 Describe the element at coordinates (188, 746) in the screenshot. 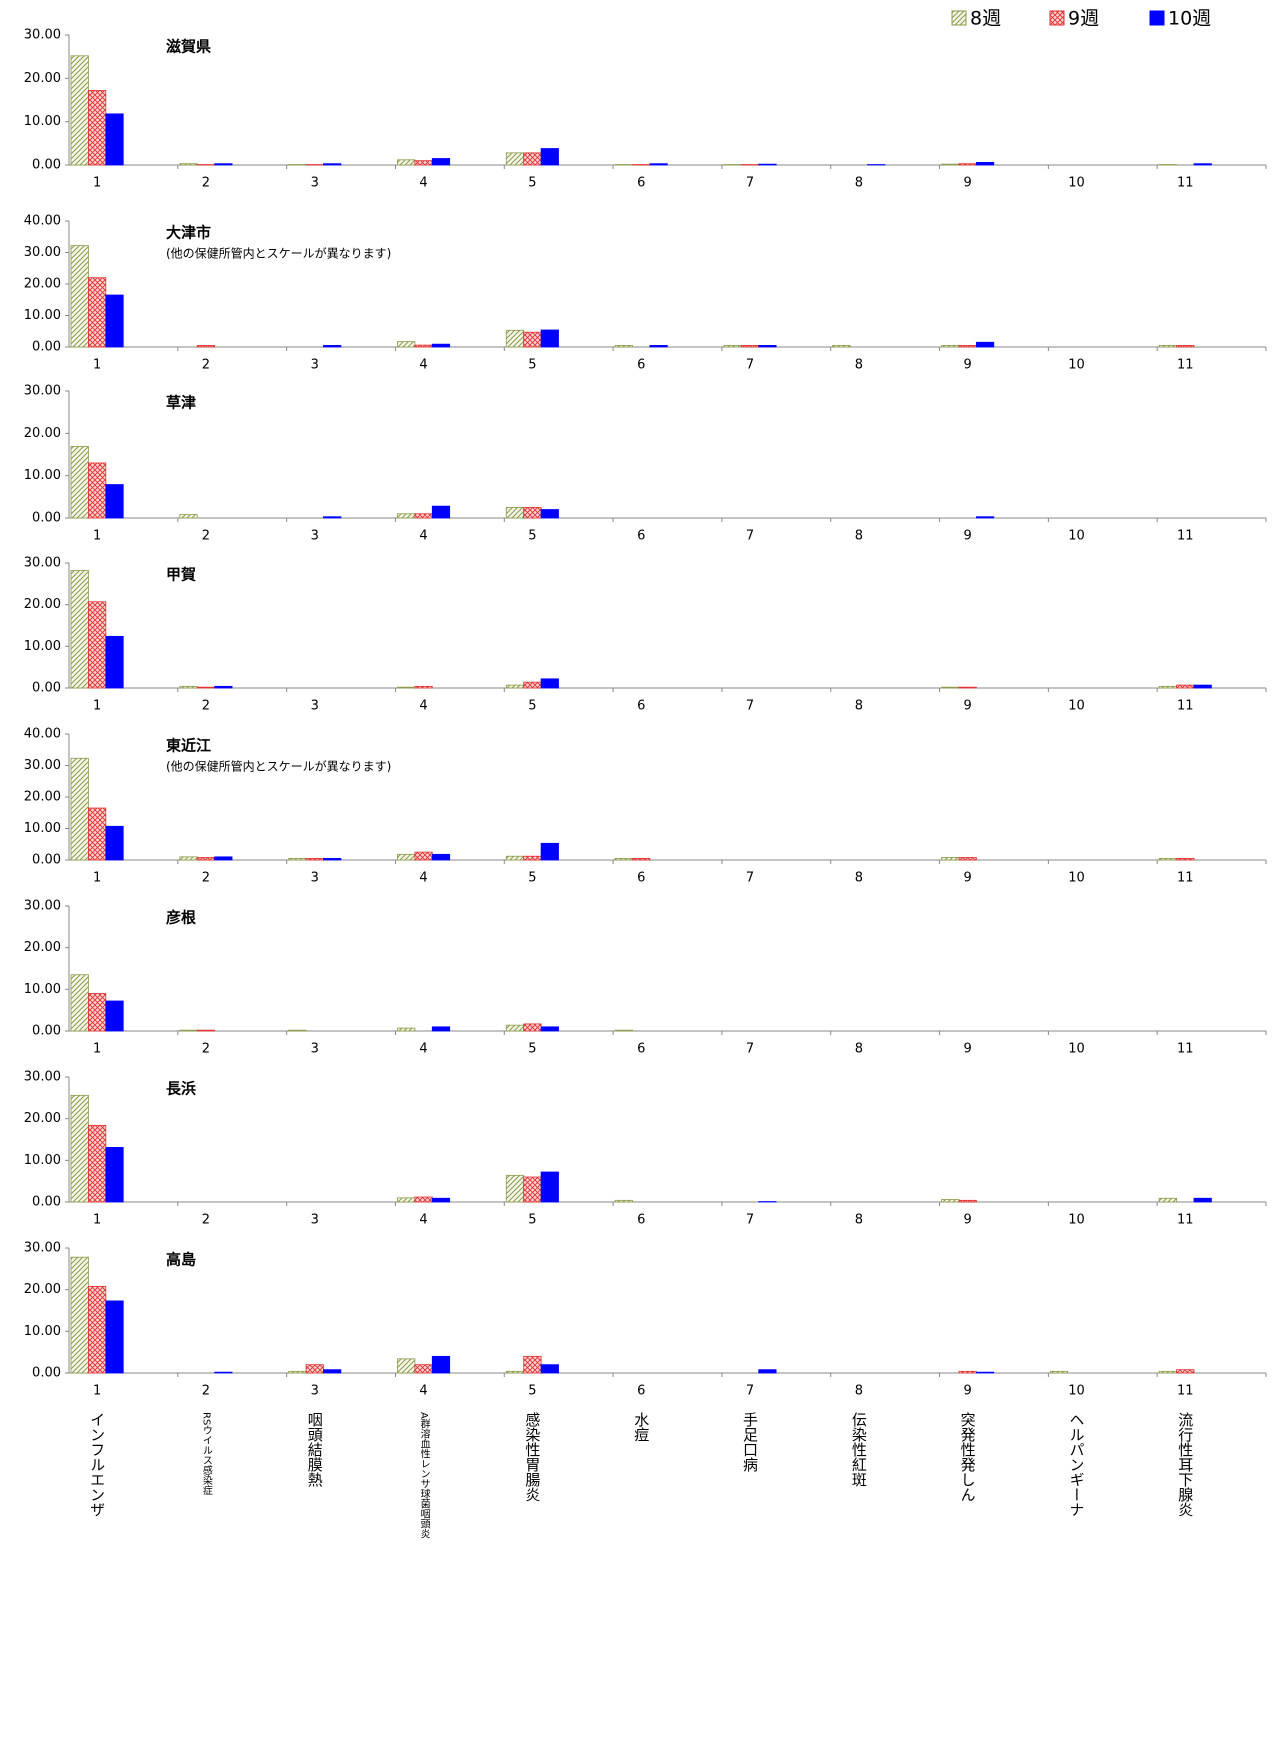

I see `chart-title: 東近江` at that location.